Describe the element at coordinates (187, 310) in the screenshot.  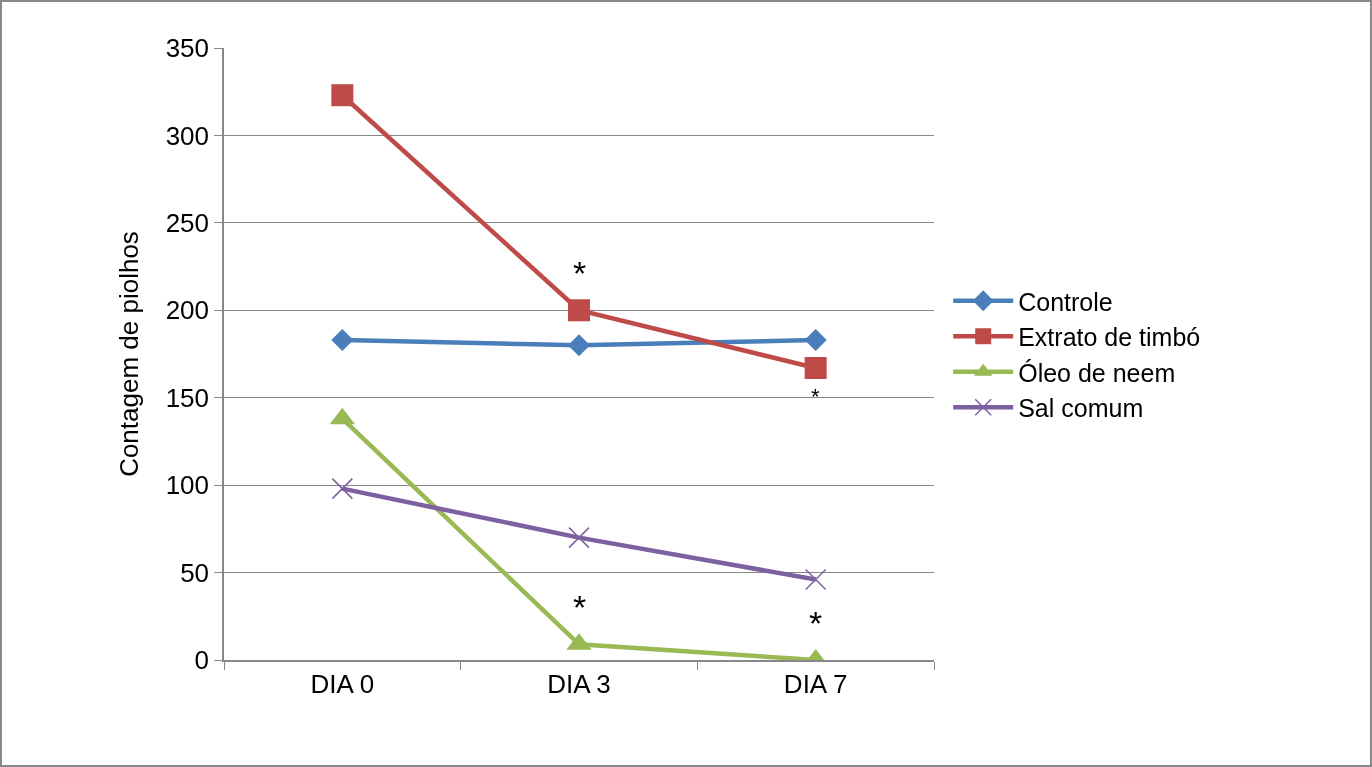
I see `y-tick-label: 200` at that location.